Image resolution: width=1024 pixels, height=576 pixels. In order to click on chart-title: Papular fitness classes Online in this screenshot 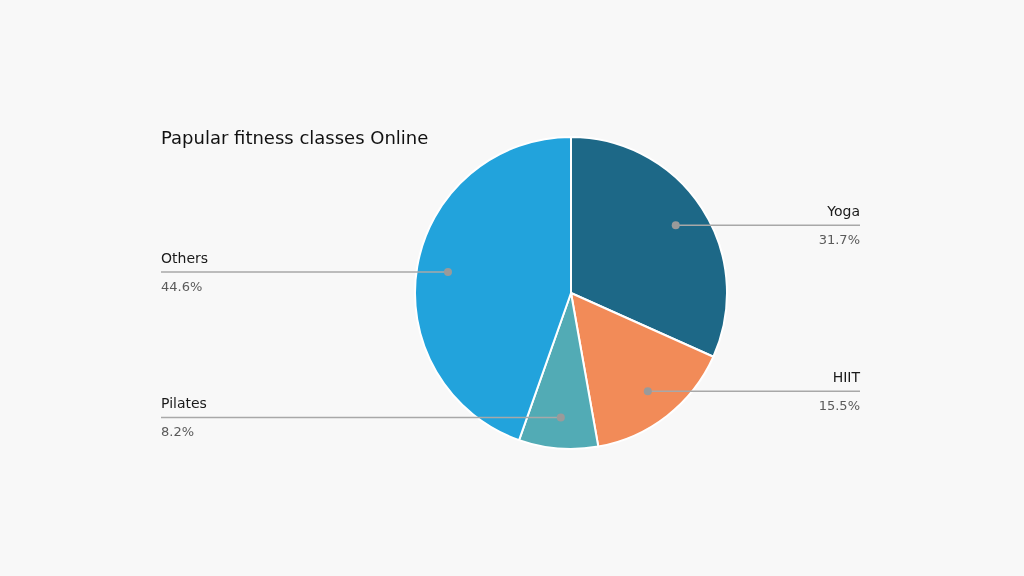, I will do `click(295, 137)`.